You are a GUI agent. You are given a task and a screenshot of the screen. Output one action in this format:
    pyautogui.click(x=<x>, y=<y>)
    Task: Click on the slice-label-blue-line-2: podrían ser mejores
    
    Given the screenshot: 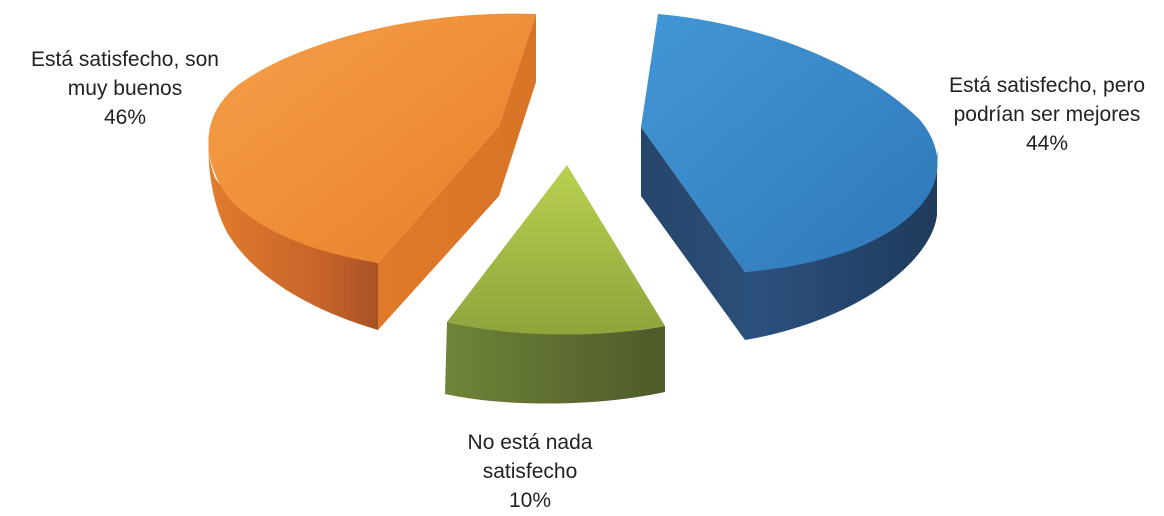 What is the action you would take?
    pyautogui.click(x=1047, y=114)
    